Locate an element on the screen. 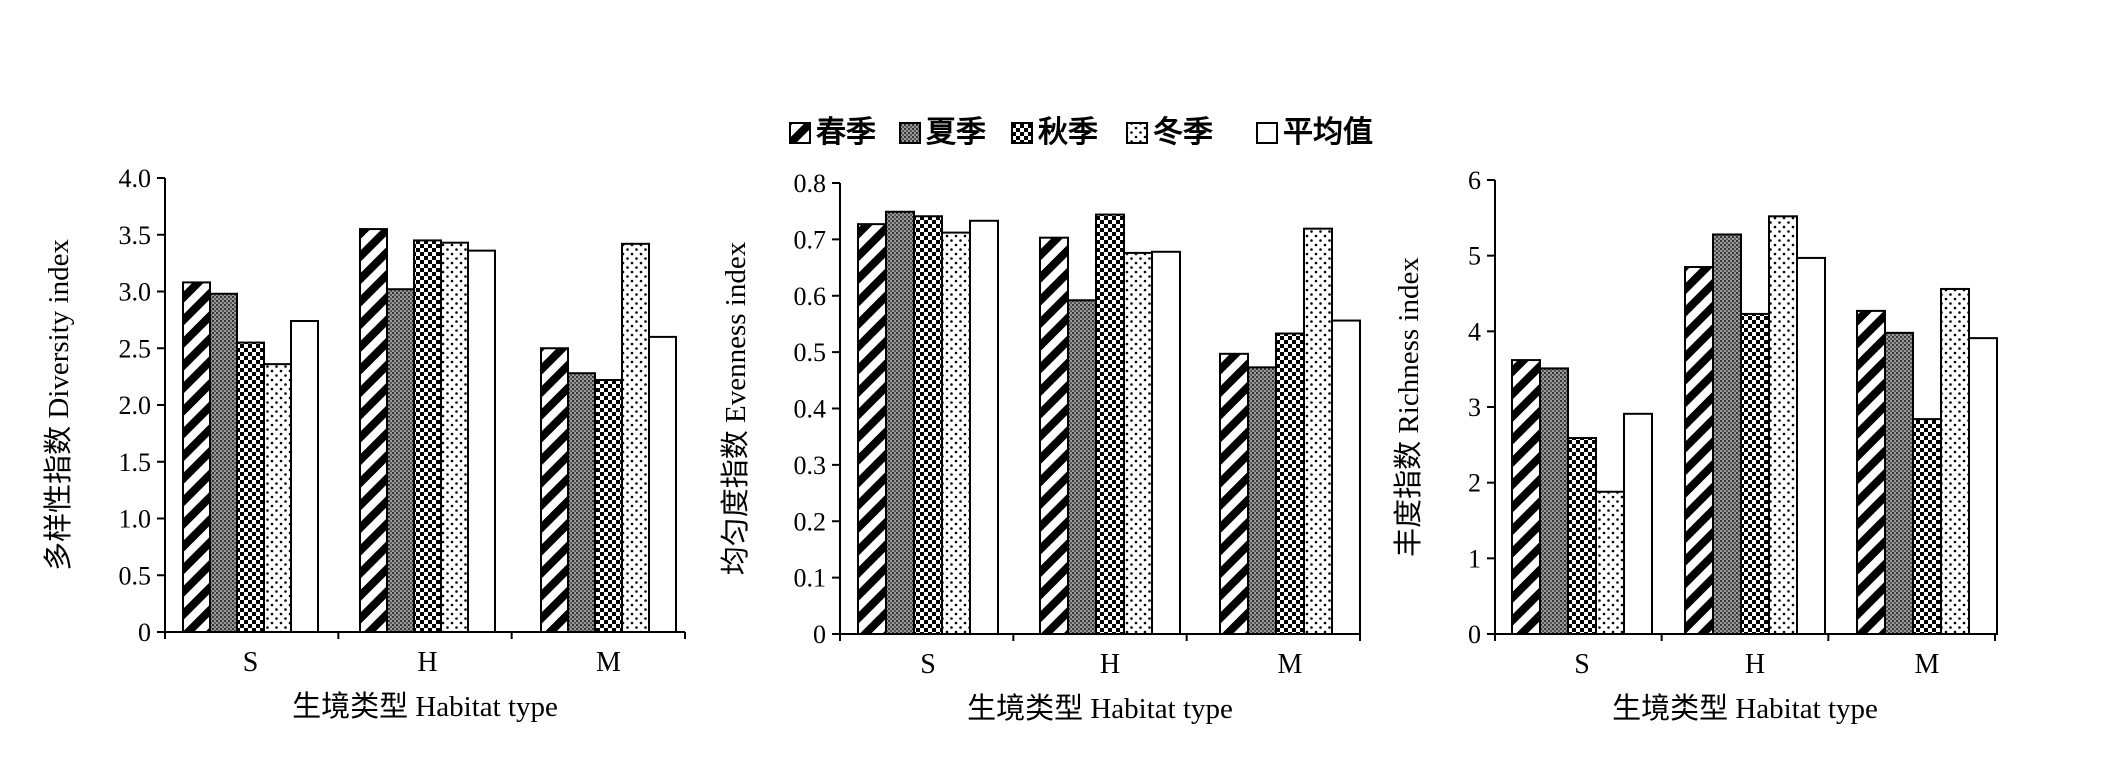  y-tick-label: 5 is located at coordinates (1474, 256).